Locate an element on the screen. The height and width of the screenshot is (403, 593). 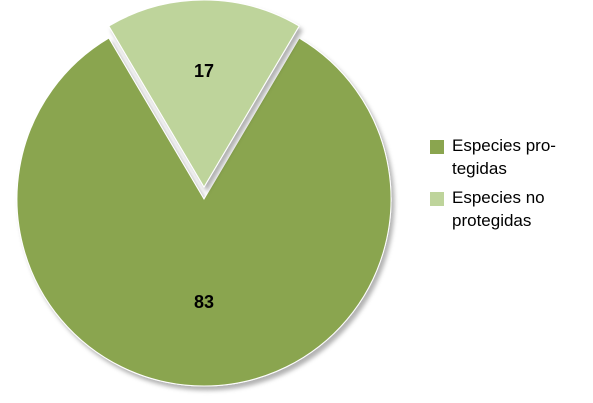
legend-item-protegidas: Especies pro-tegidas is located at coordinates (510, 157).